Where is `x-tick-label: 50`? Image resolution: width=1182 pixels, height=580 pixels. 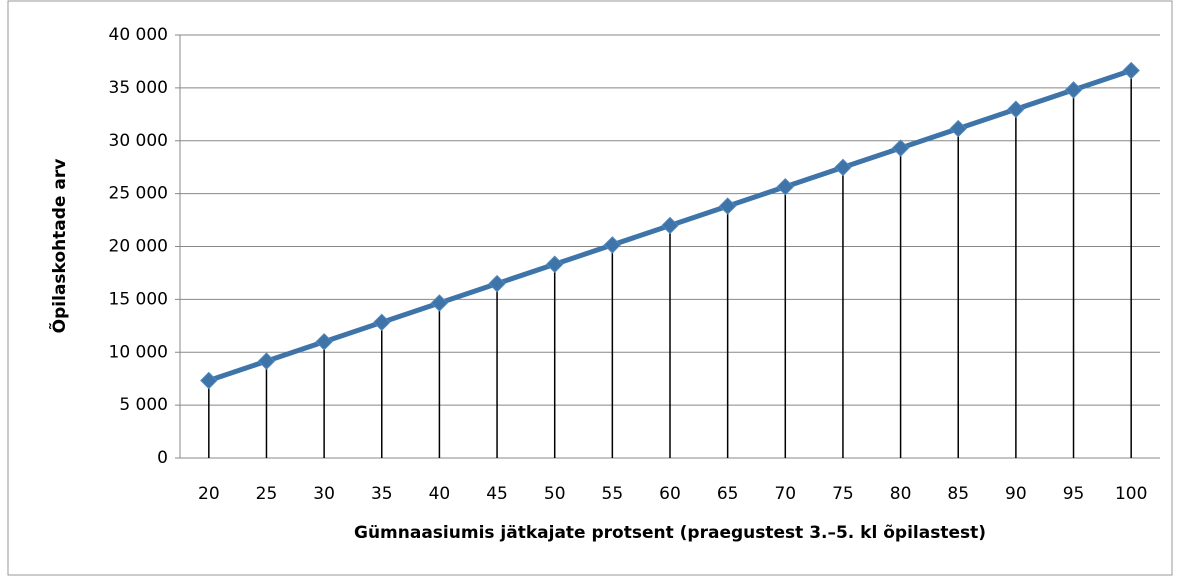 x-tick-label: 50 is located at coordinates (555, 494).